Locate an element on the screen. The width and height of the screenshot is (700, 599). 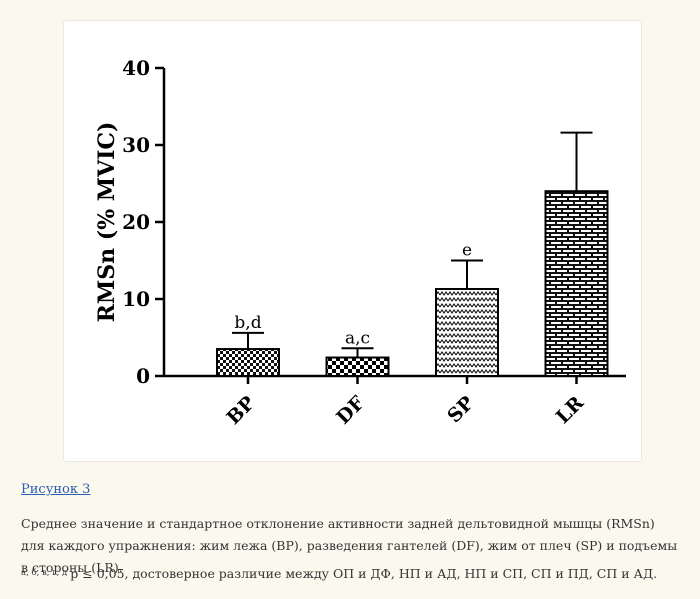
x-tick-label-sp: SP is located at coordinates (460, 409).